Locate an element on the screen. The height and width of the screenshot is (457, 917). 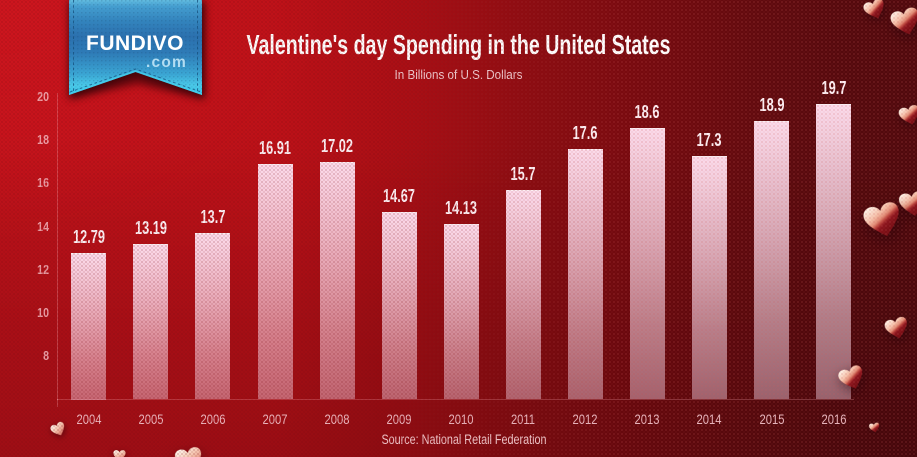
svg-text: .com is located at coordinates (166, 62).